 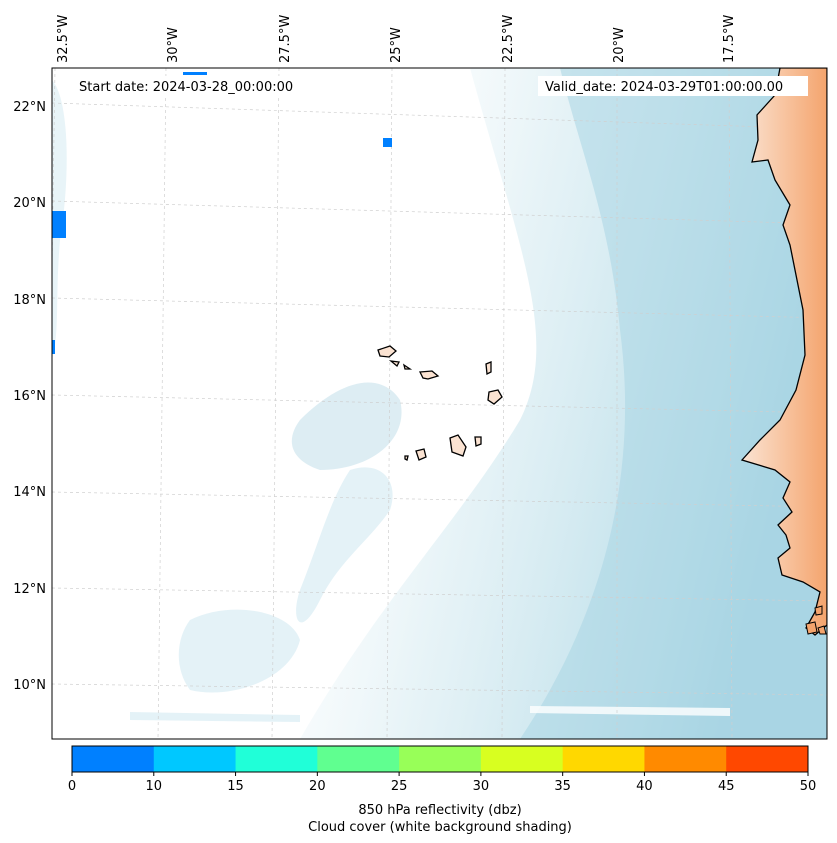 What do you see at coordinates (29, 685) in the screenshot?
I see `svg-text: 10°N` at bounding box center [29, 685].